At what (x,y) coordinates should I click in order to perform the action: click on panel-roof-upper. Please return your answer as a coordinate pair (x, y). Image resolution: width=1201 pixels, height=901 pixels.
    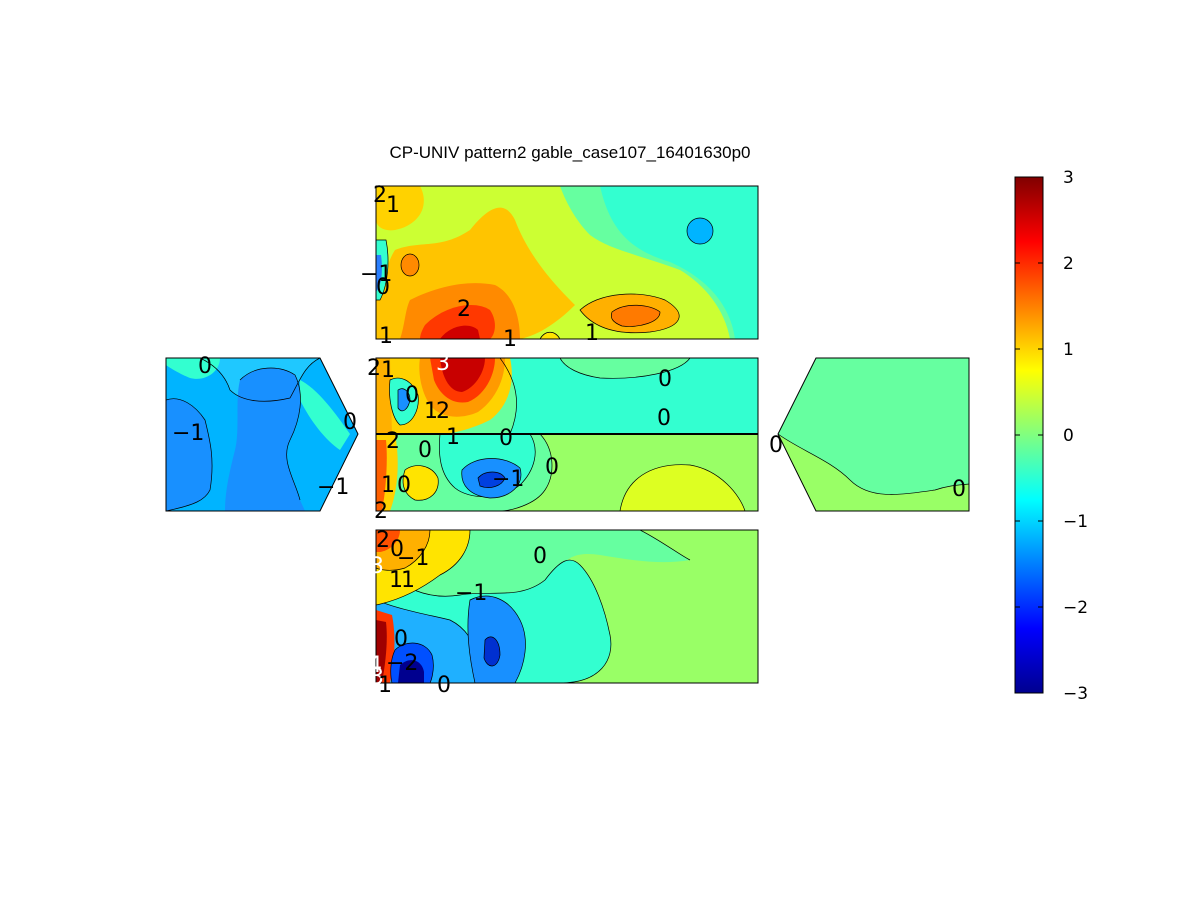
    Looking at the image, I should click on (567, 262).